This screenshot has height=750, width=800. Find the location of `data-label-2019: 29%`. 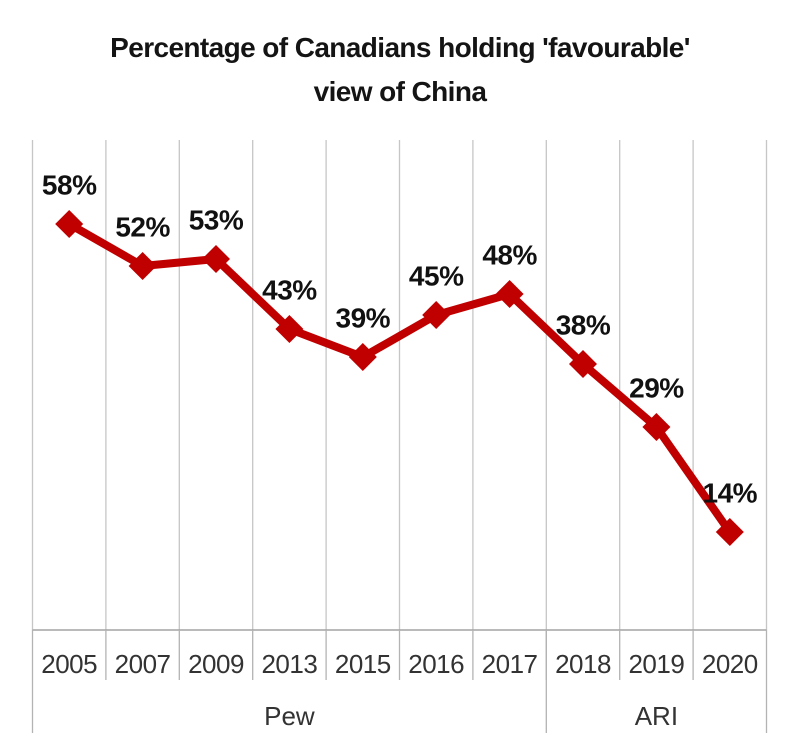

data-label-2019: 29% is located at coordinates (656, 388).